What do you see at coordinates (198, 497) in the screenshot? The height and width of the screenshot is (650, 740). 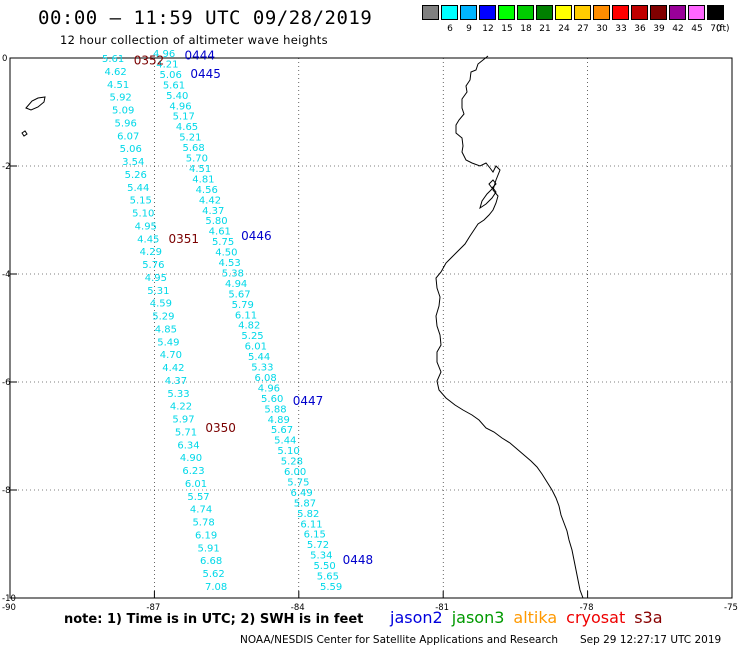 I see `wave-height-value: 5.57` at bounding box center [198, 497].